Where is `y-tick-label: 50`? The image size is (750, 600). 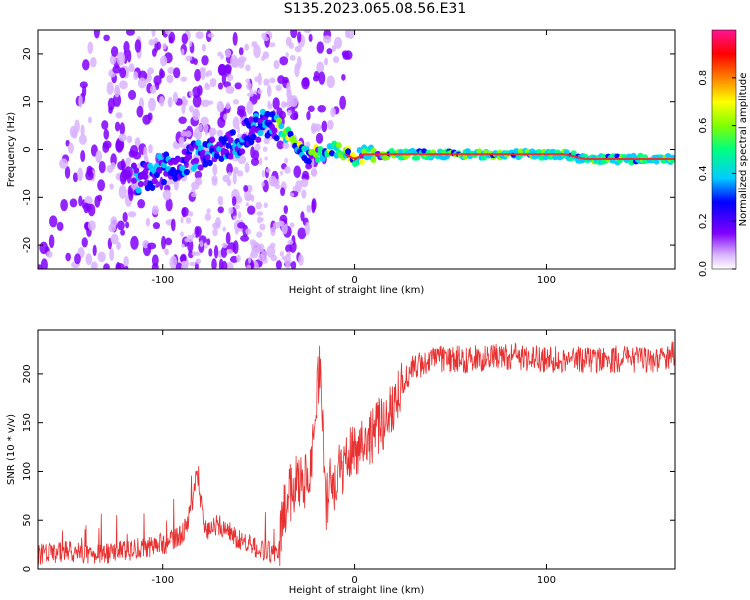 y-tick-label: 50 is located at coordinates (27, 520).